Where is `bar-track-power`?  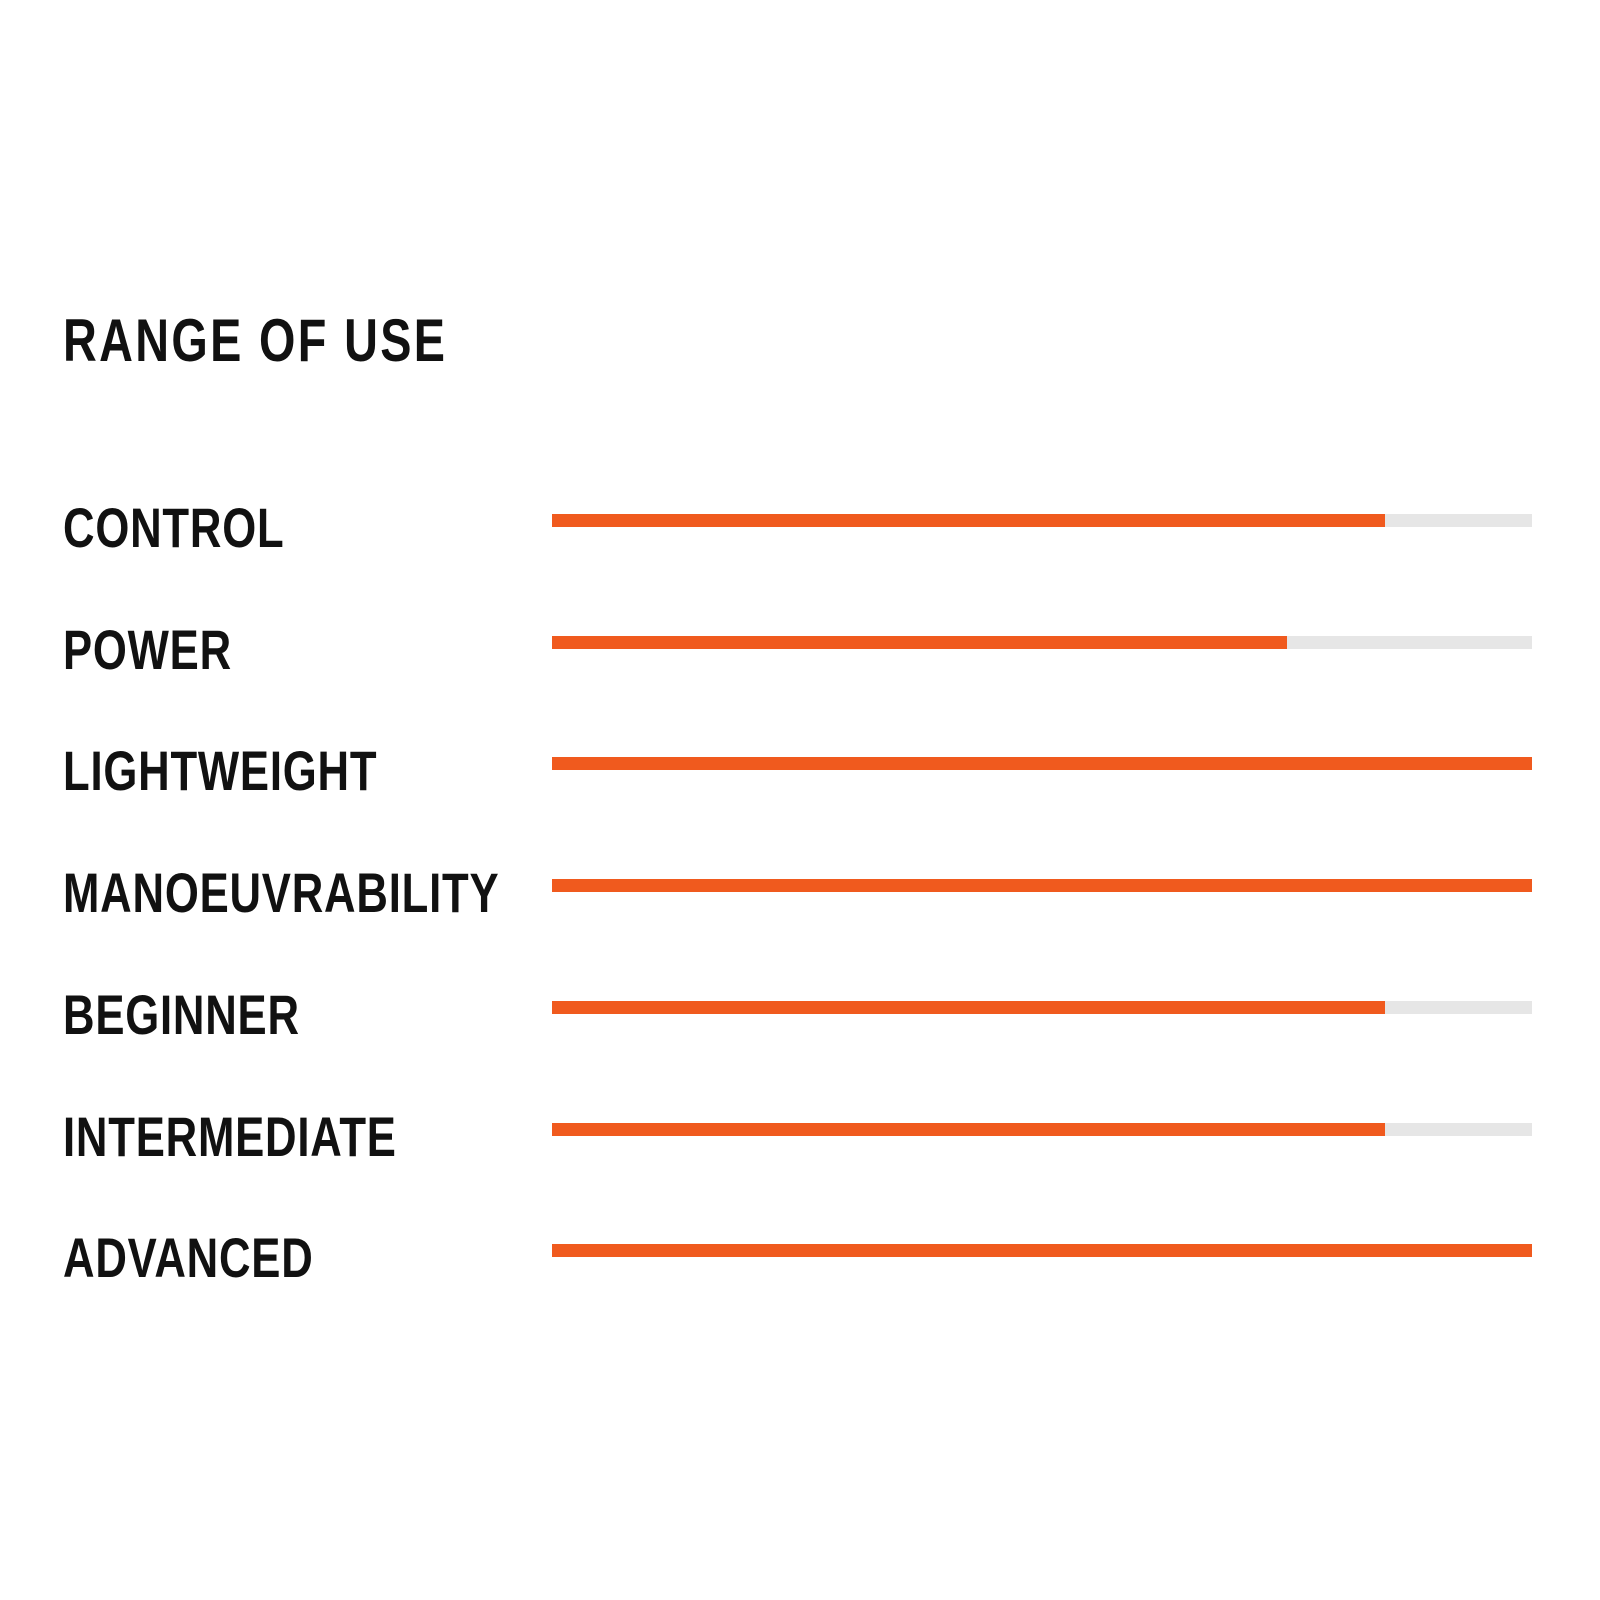 bar-track-power is located at coordinates (1042, 642).